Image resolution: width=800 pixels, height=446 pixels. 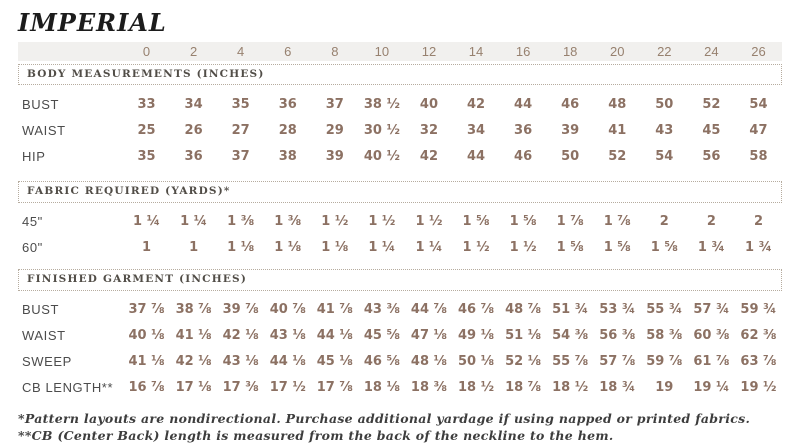 I want to click on table-row: 45" 1 ¼ 1 ¼ 1 ⅜ 1 ⅜ 1 ½ 1 ½ 1 ½ 1 ⅝ 1 ⅝ 1 ⅞ 1 ⅞ 2 2 2, so click(x=400, y=222).